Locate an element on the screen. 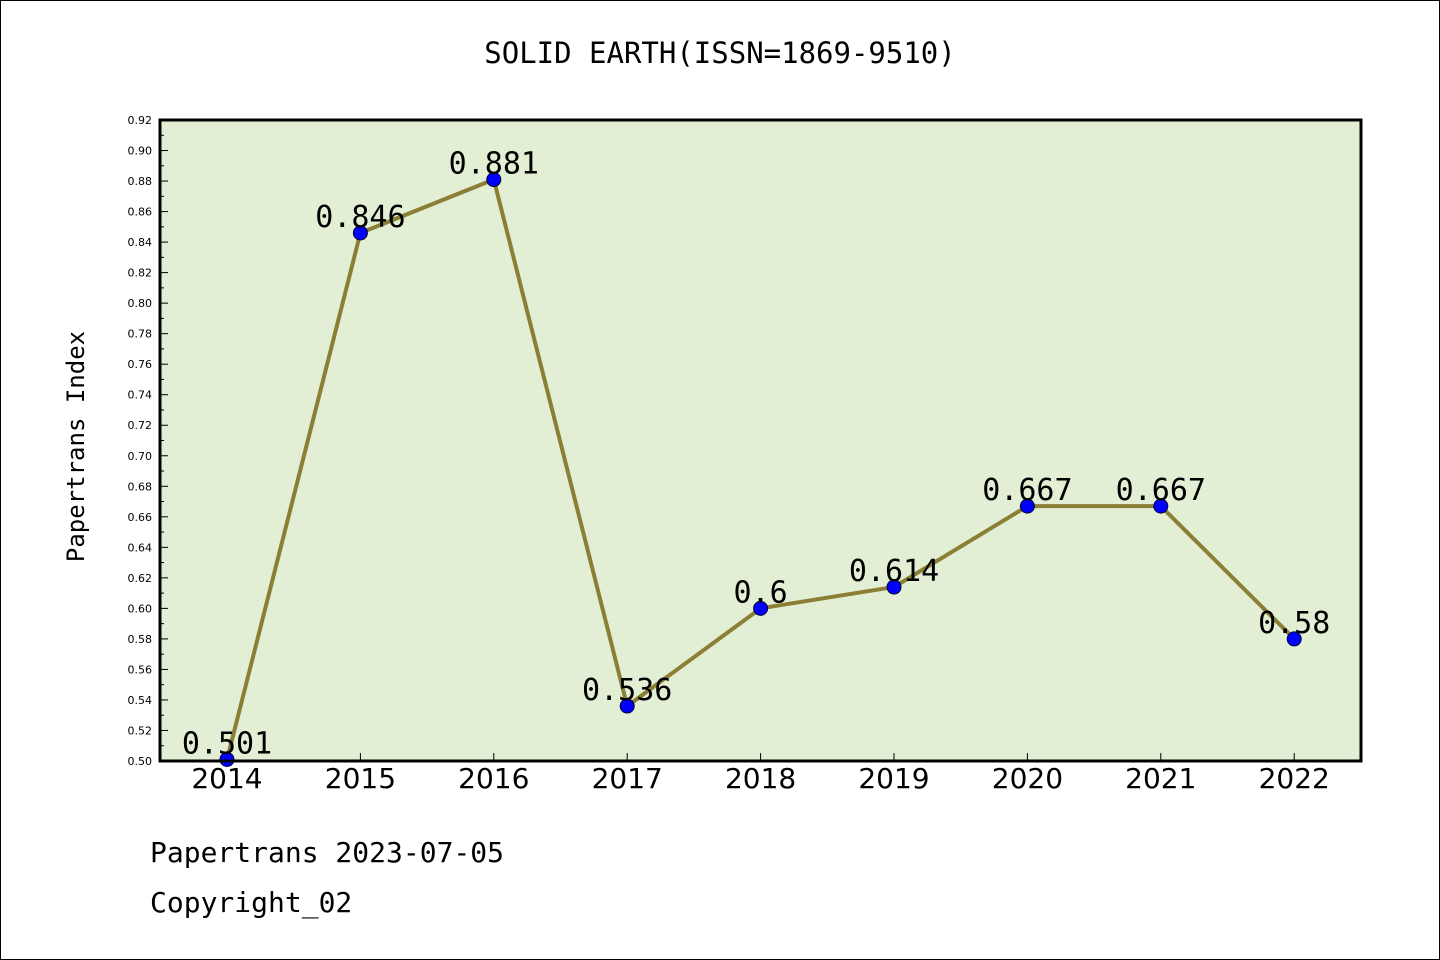  x-tick-label: 2019 is located at coordinates (893, 778).